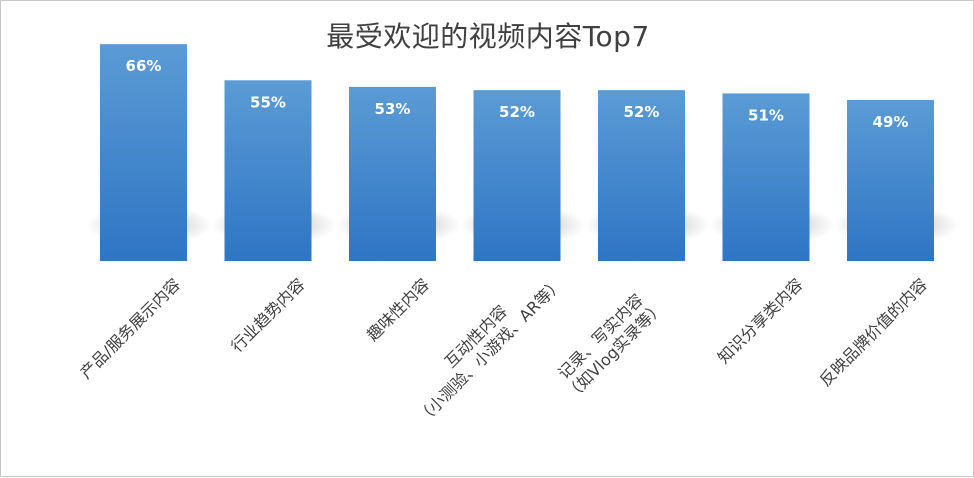  I want to click on category-label: 趣味性内容, so click(398, 310).